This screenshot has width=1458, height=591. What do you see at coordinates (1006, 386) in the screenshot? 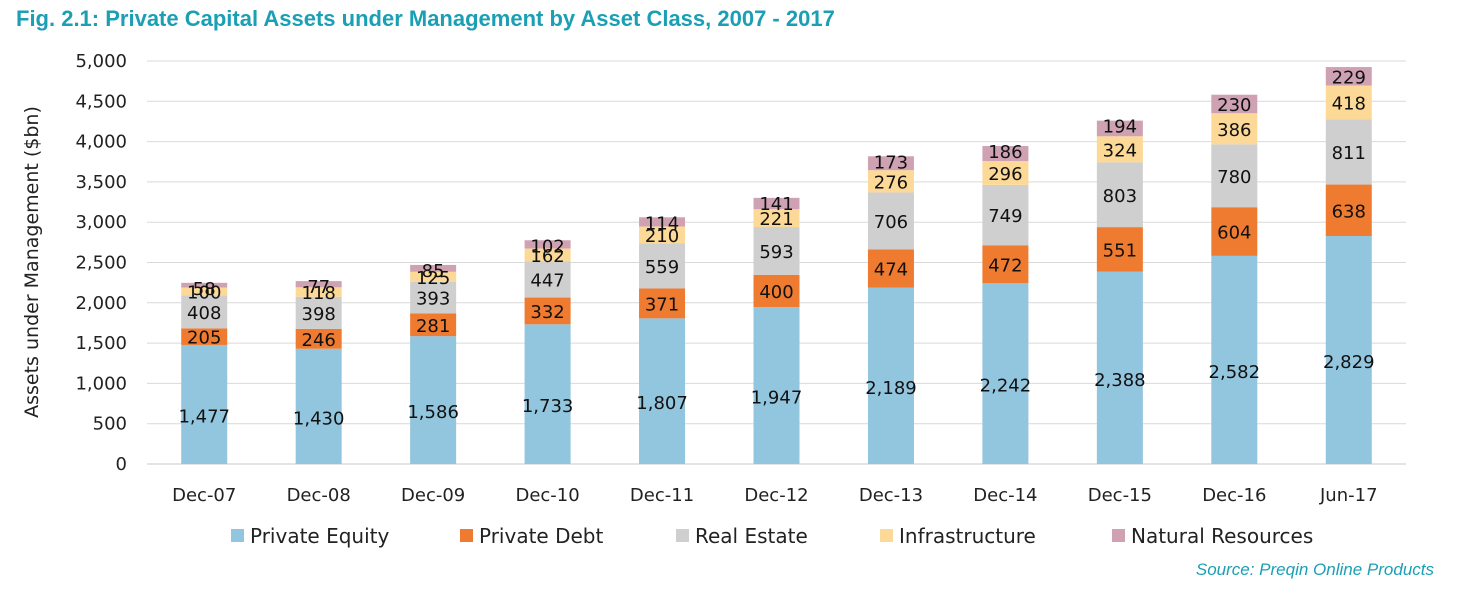
I see `data-label-private-equity: 2,242` at bounding box center [1006, 386].